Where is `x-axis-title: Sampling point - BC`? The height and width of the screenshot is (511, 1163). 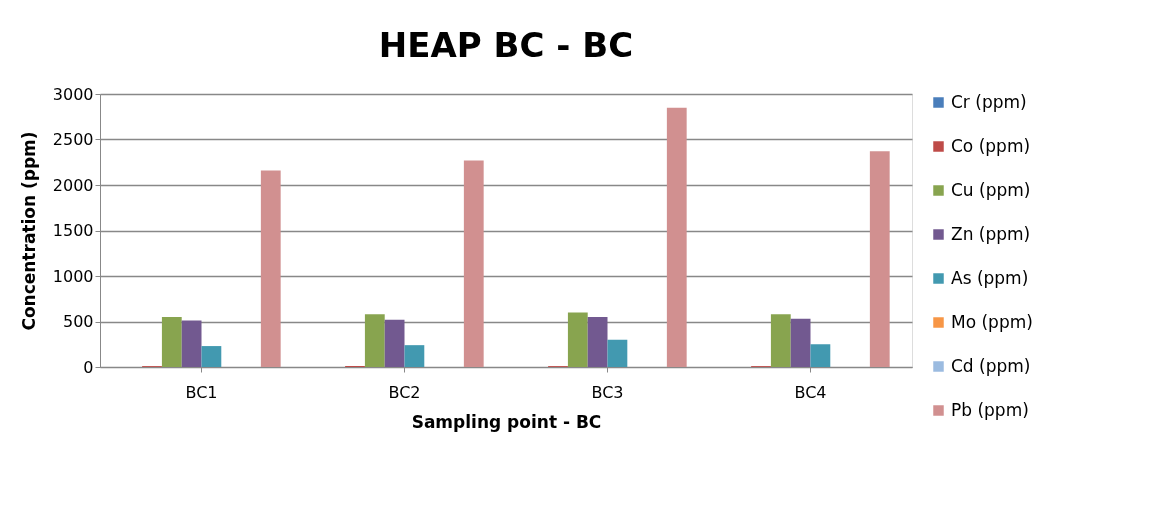
x-axis-title: Sampling point - BC is located at coordinates (506, 421).